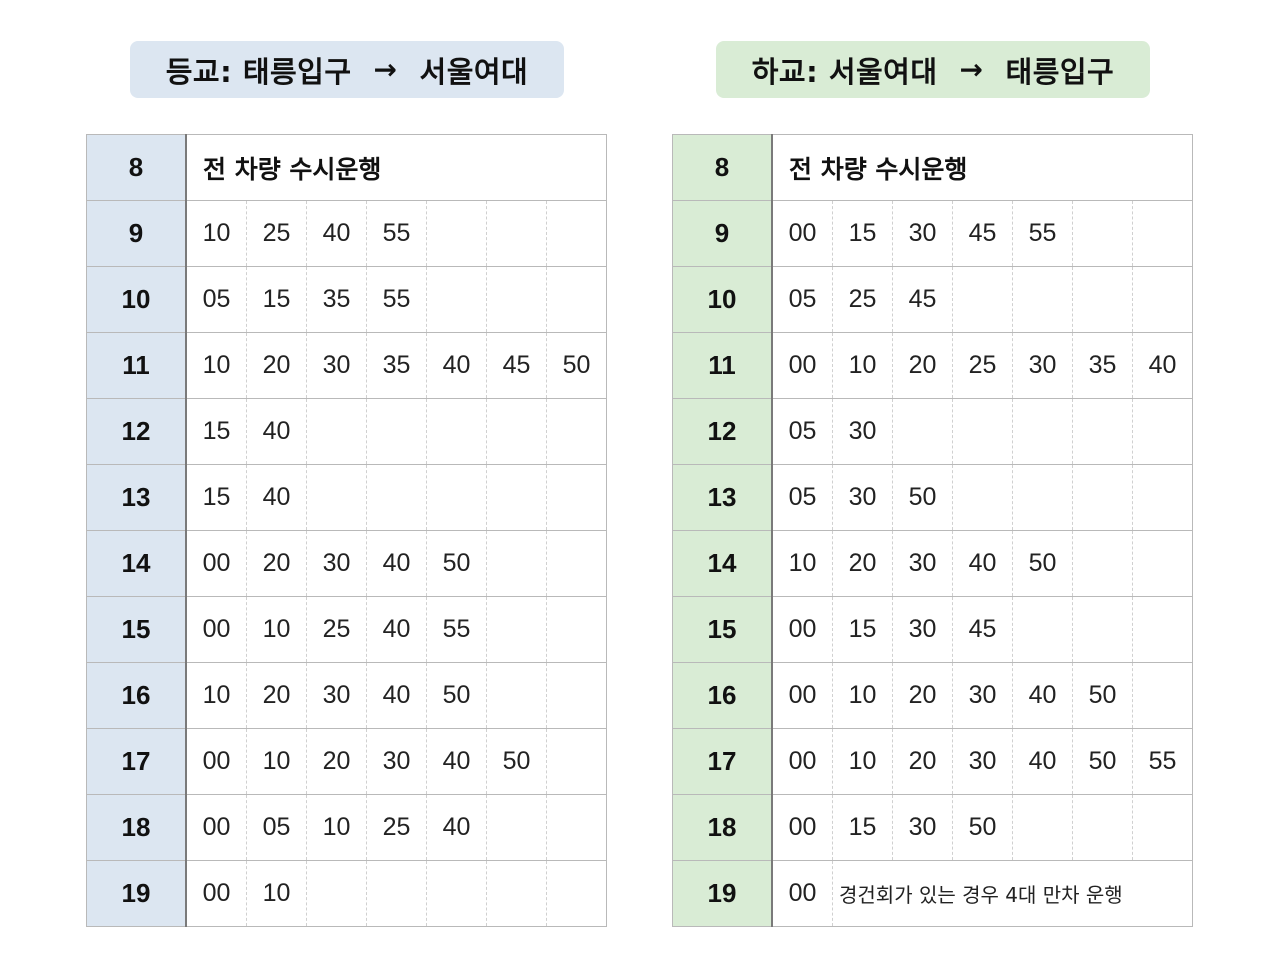 Image resolution: width=1280 pixels, height=976 pixels. What do you see at coordinates (346, 431) in the screenshot?
I see `timetable-row: 12 15 40` at bounding box center [346, 431].